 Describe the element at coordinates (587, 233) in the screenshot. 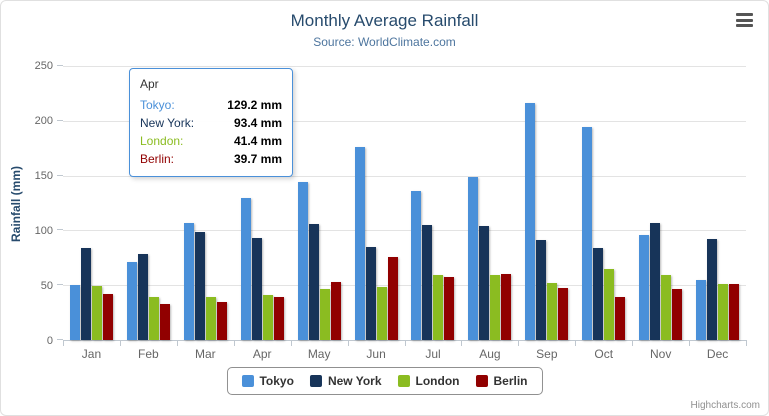

I see `bar-tokyo-oct` at that location.